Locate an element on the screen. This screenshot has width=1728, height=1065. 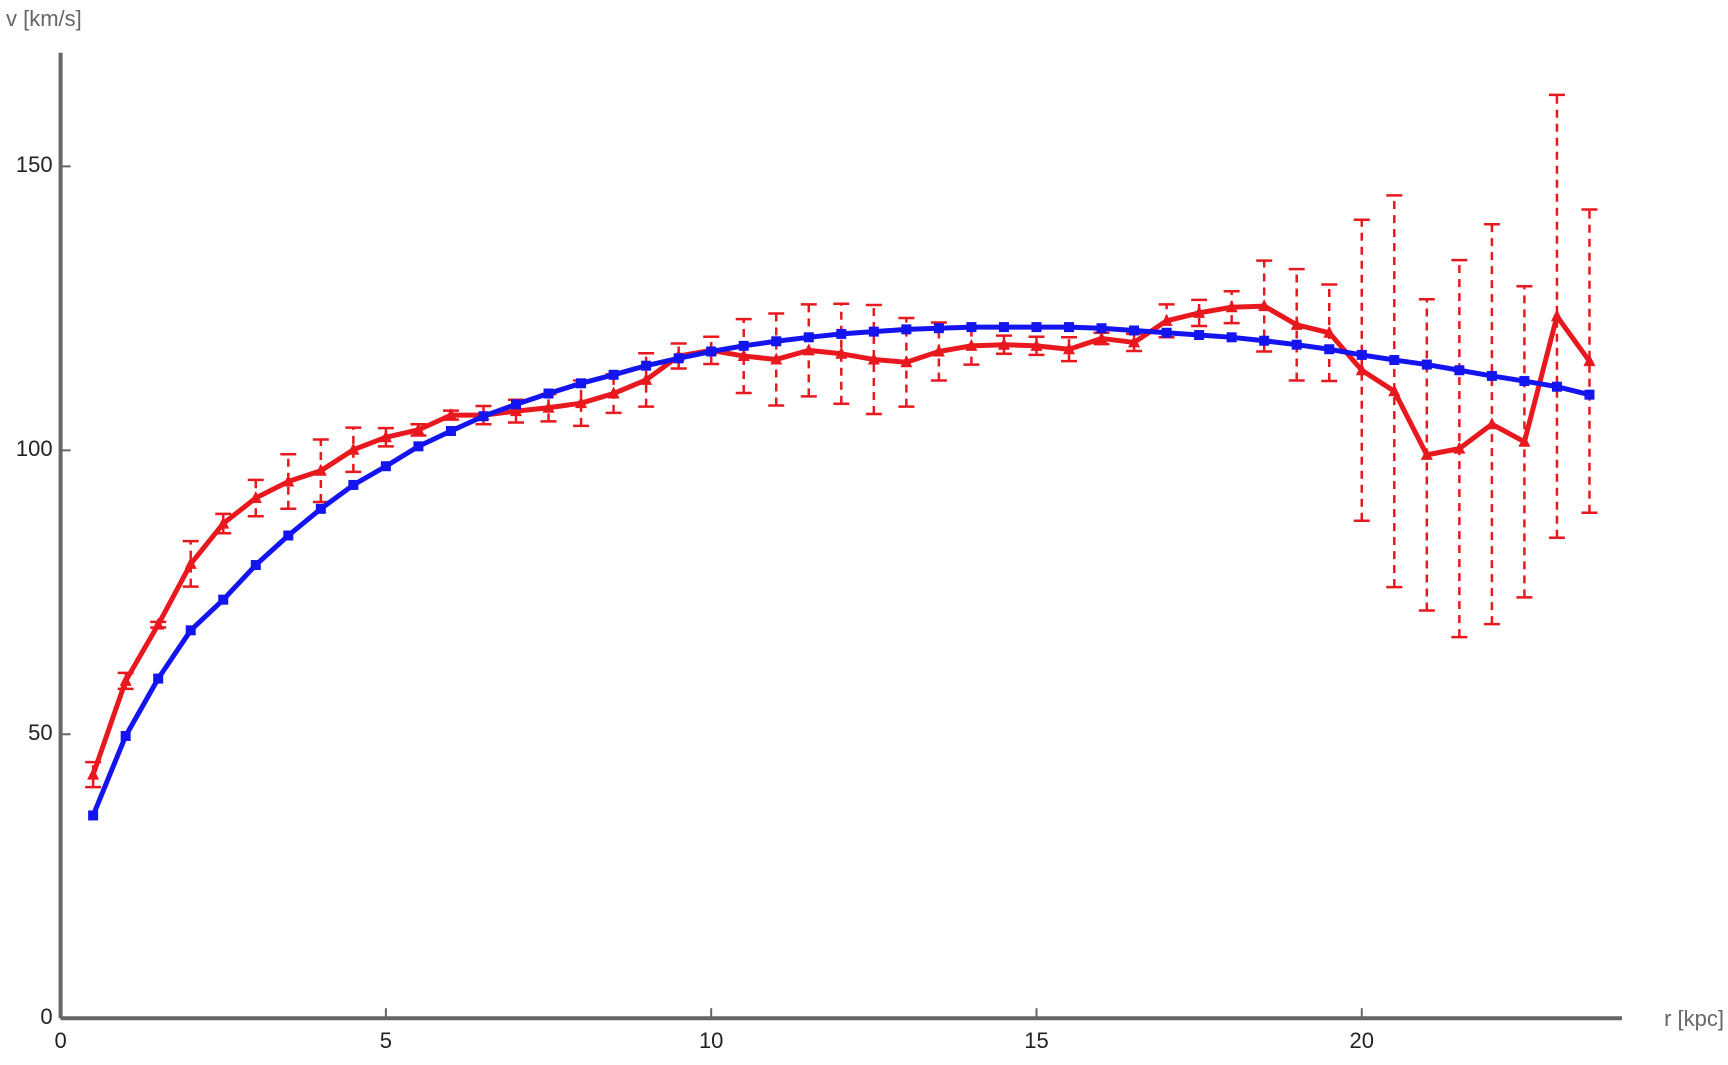
y-tick-label: 100 is located at coordinates (34, 448).